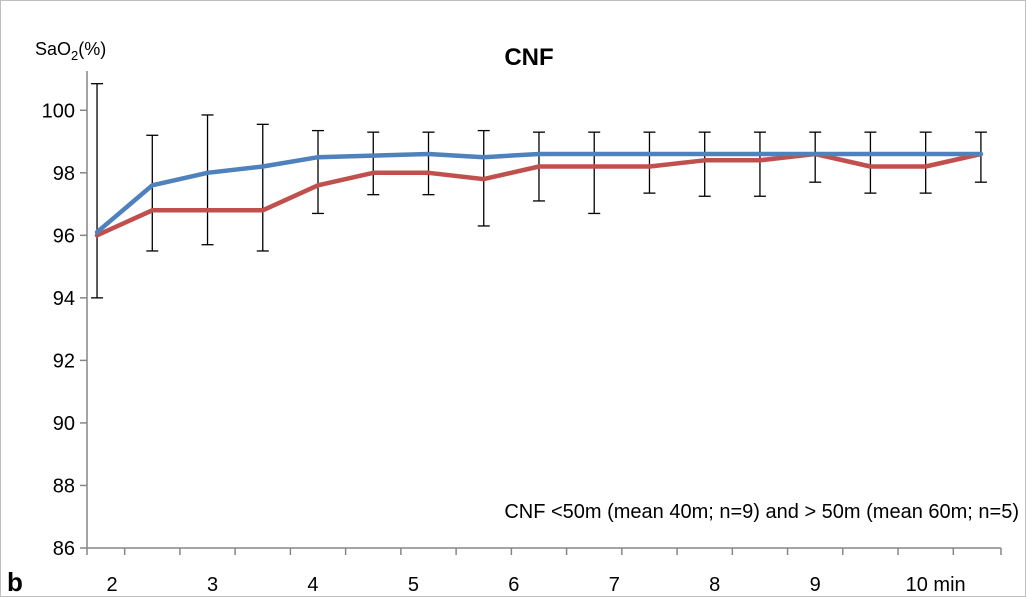 Image resolution: width=1026 pixels, height=598 pixels. What do you see at coordinates (15, 582) in the screenshot?
I see `panel-label: b` at bounding box center [15, 582].